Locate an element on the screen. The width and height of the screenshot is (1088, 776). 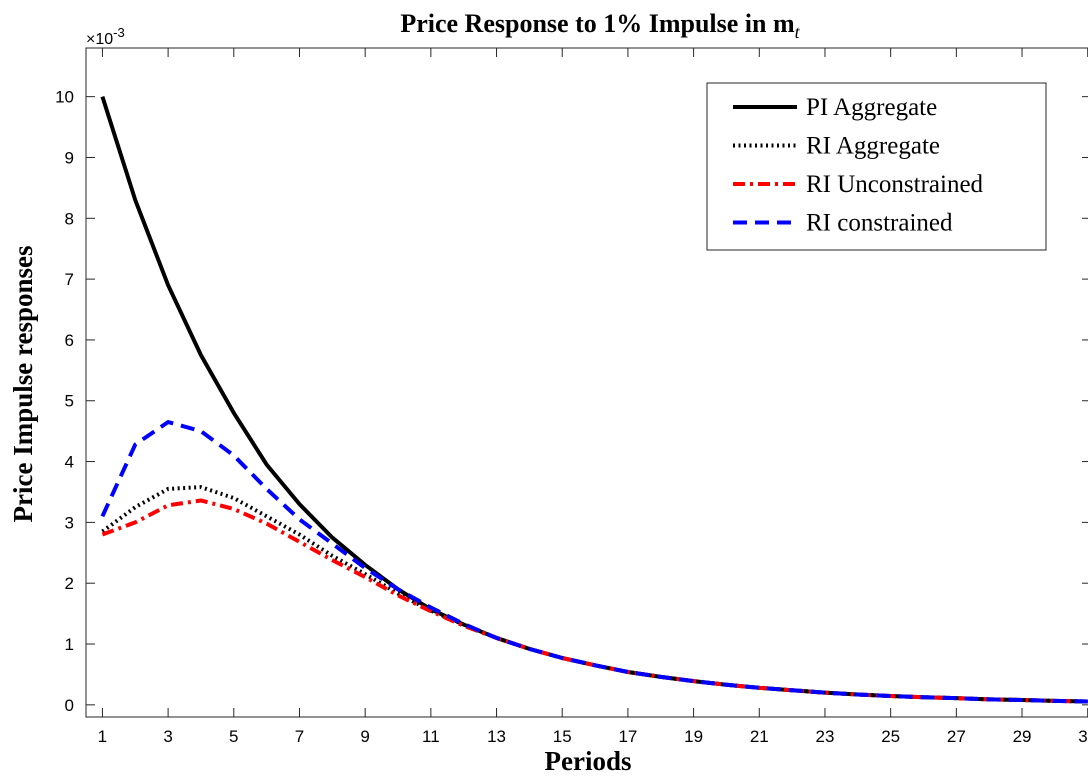
y-tick-label: 8 is located at coordinates (69, 218).